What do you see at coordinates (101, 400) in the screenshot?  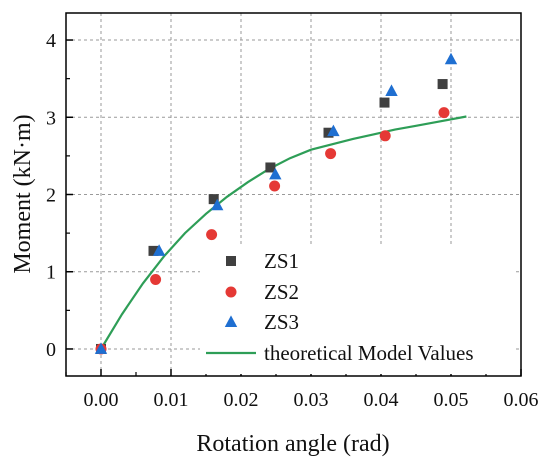 I see `x-tick-label: 0.00` at bounding box center [101, 400].